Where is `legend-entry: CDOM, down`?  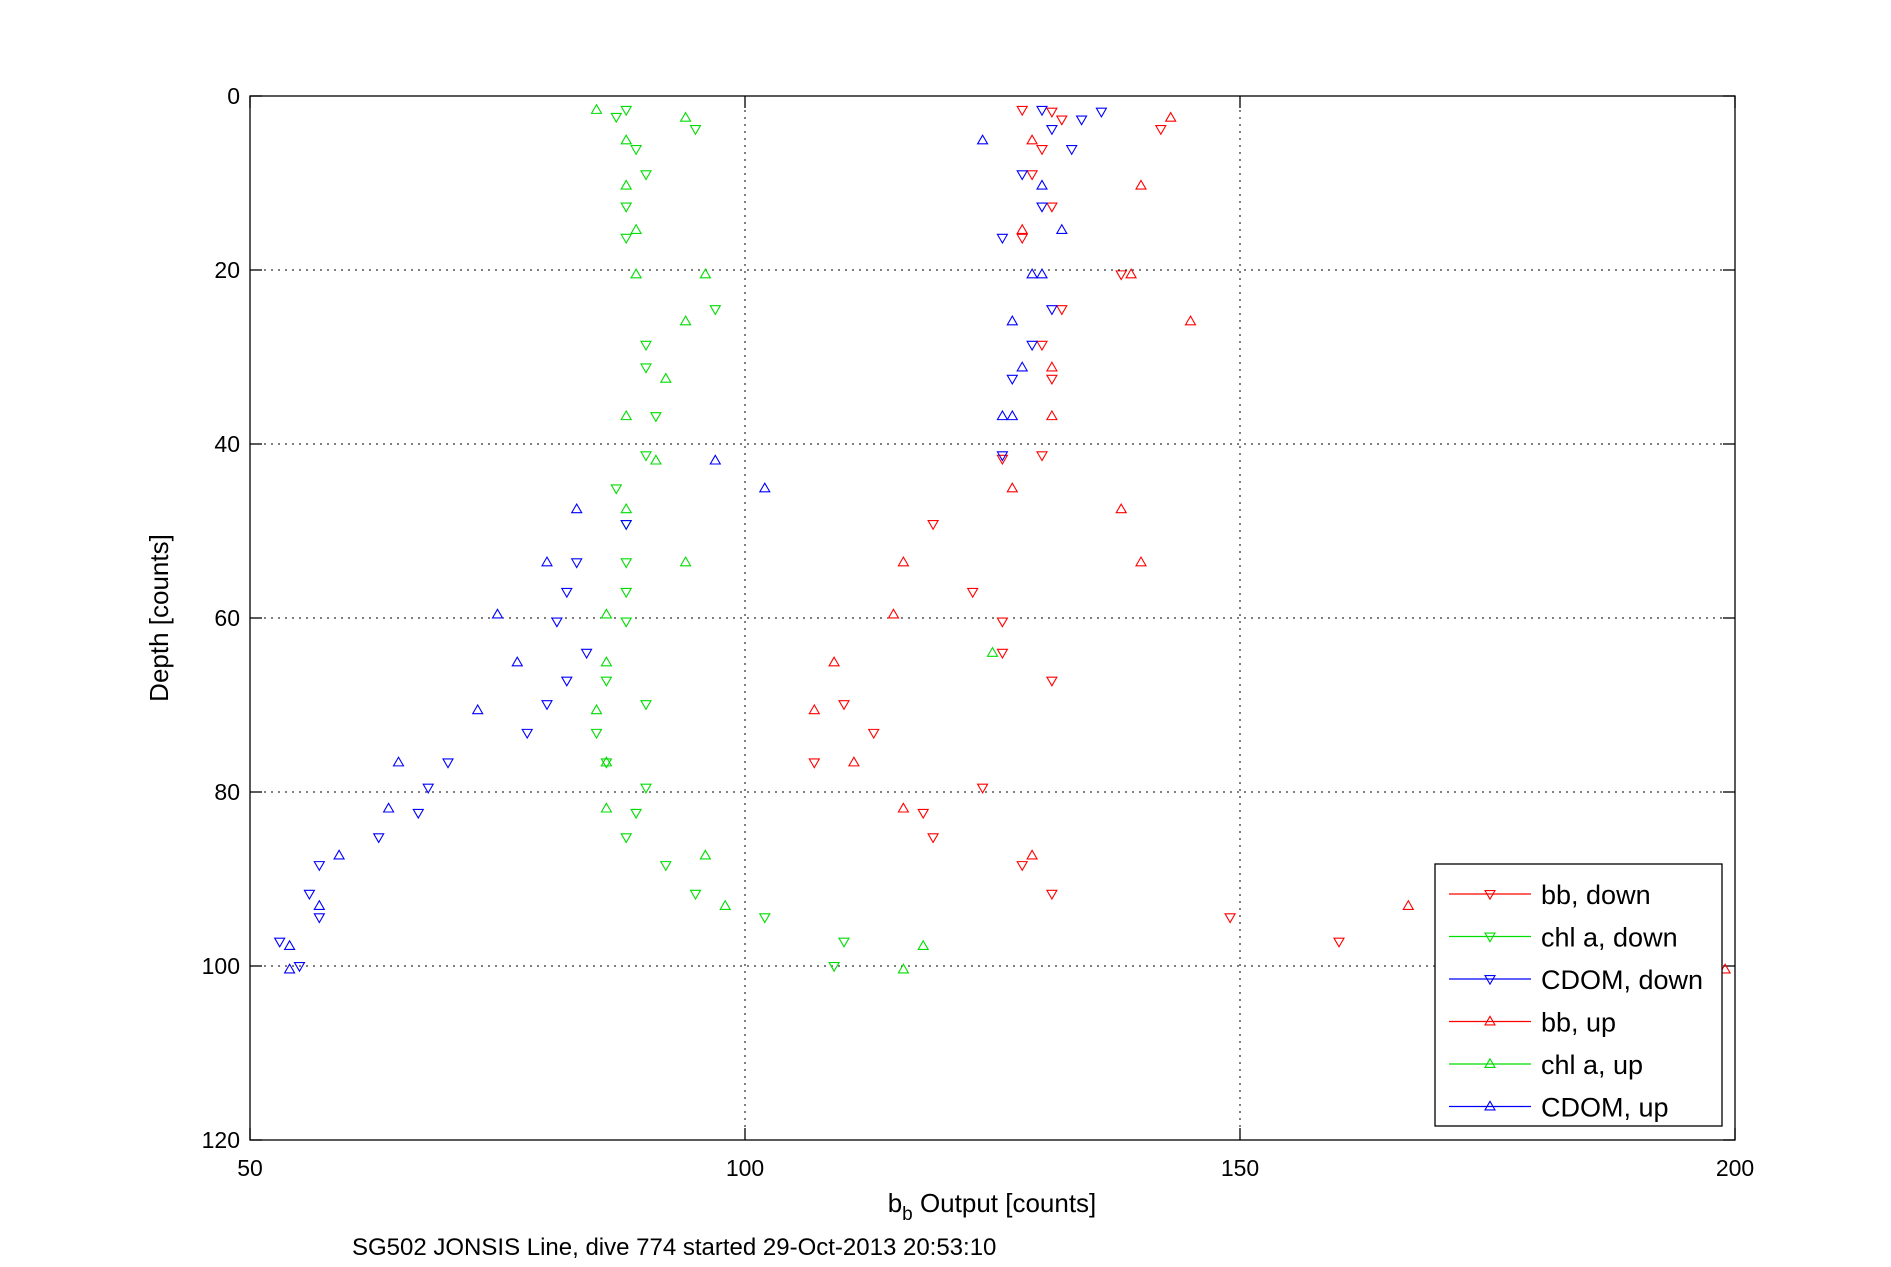 legend-entry: CDOM, down is located at coordinates (1576, 980).